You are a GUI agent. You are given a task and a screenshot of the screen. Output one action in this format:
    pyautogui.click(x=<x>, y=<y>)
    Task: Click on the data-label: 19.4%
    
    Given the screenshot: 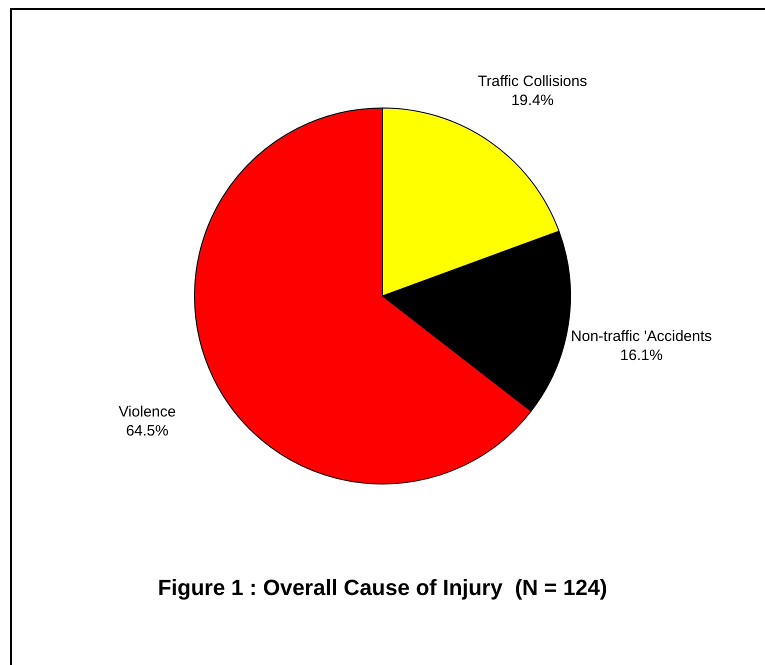 What is the action you would take?
    pyautogui.click(x=532, y=101)
    